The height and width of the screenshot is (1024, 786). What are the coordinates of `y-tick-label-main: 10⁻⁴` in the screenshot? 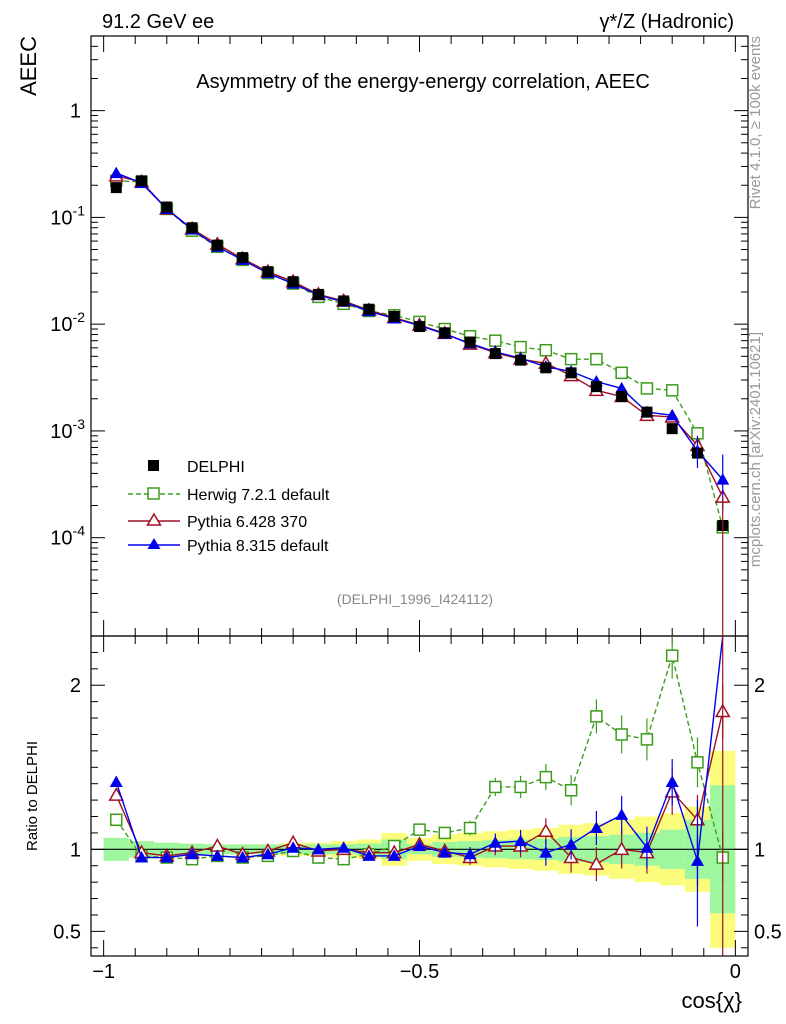 It's located at (67, 536).